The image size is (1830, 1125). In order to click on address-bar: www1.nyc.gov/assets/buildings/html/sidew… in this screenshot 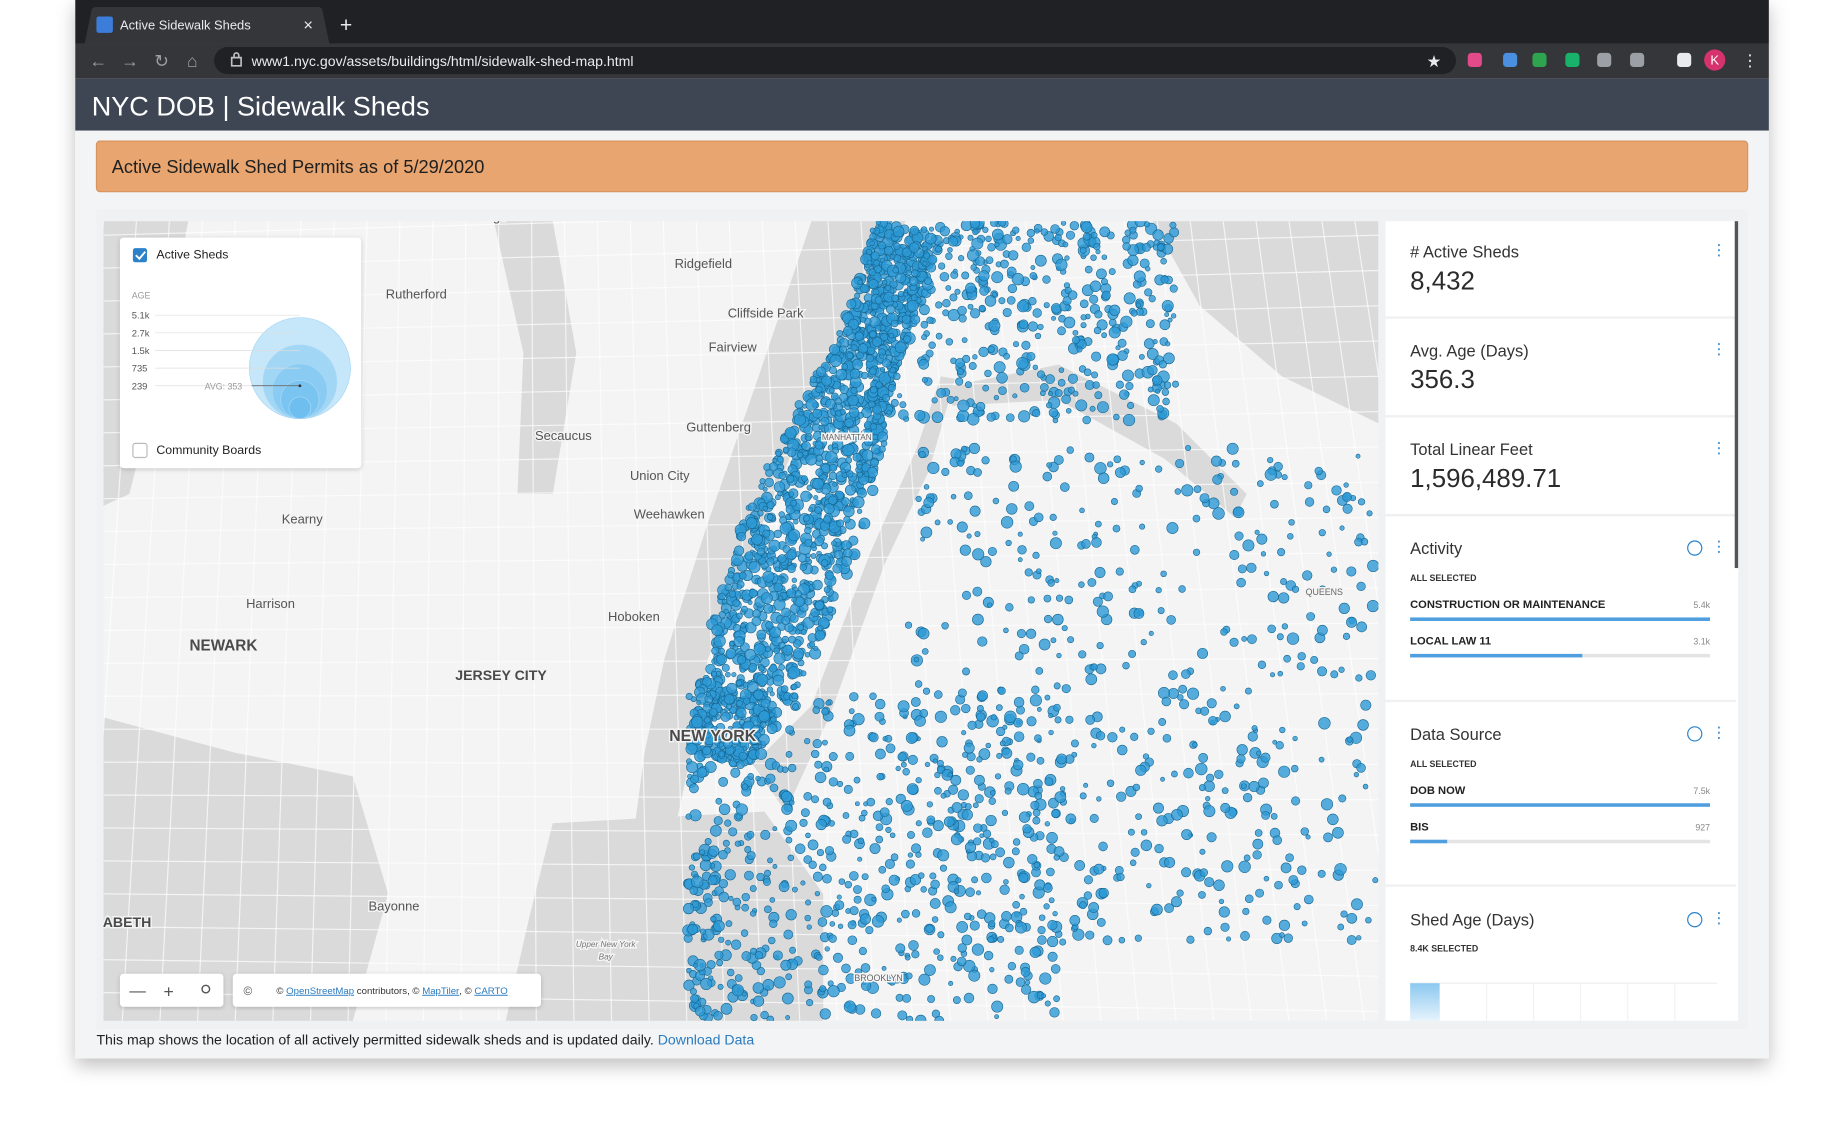, I will do `click(835, 61)`.